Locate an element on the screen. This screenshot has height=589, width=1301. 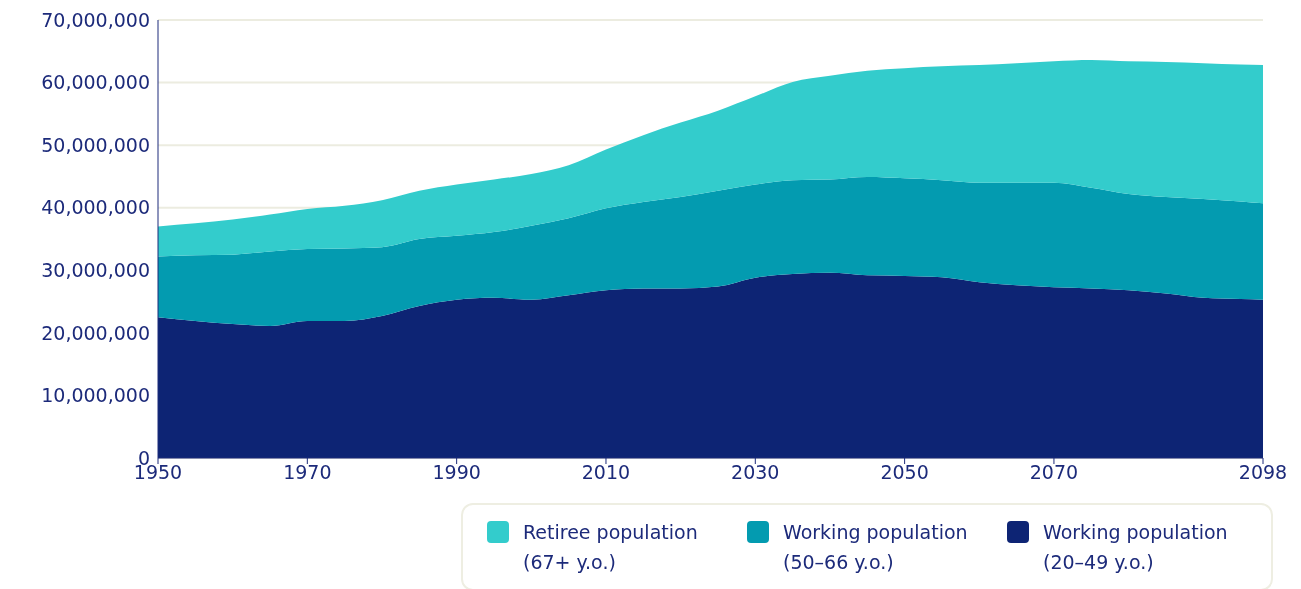
x-tick-label: 2098 is located at coordinates (1263, 472).